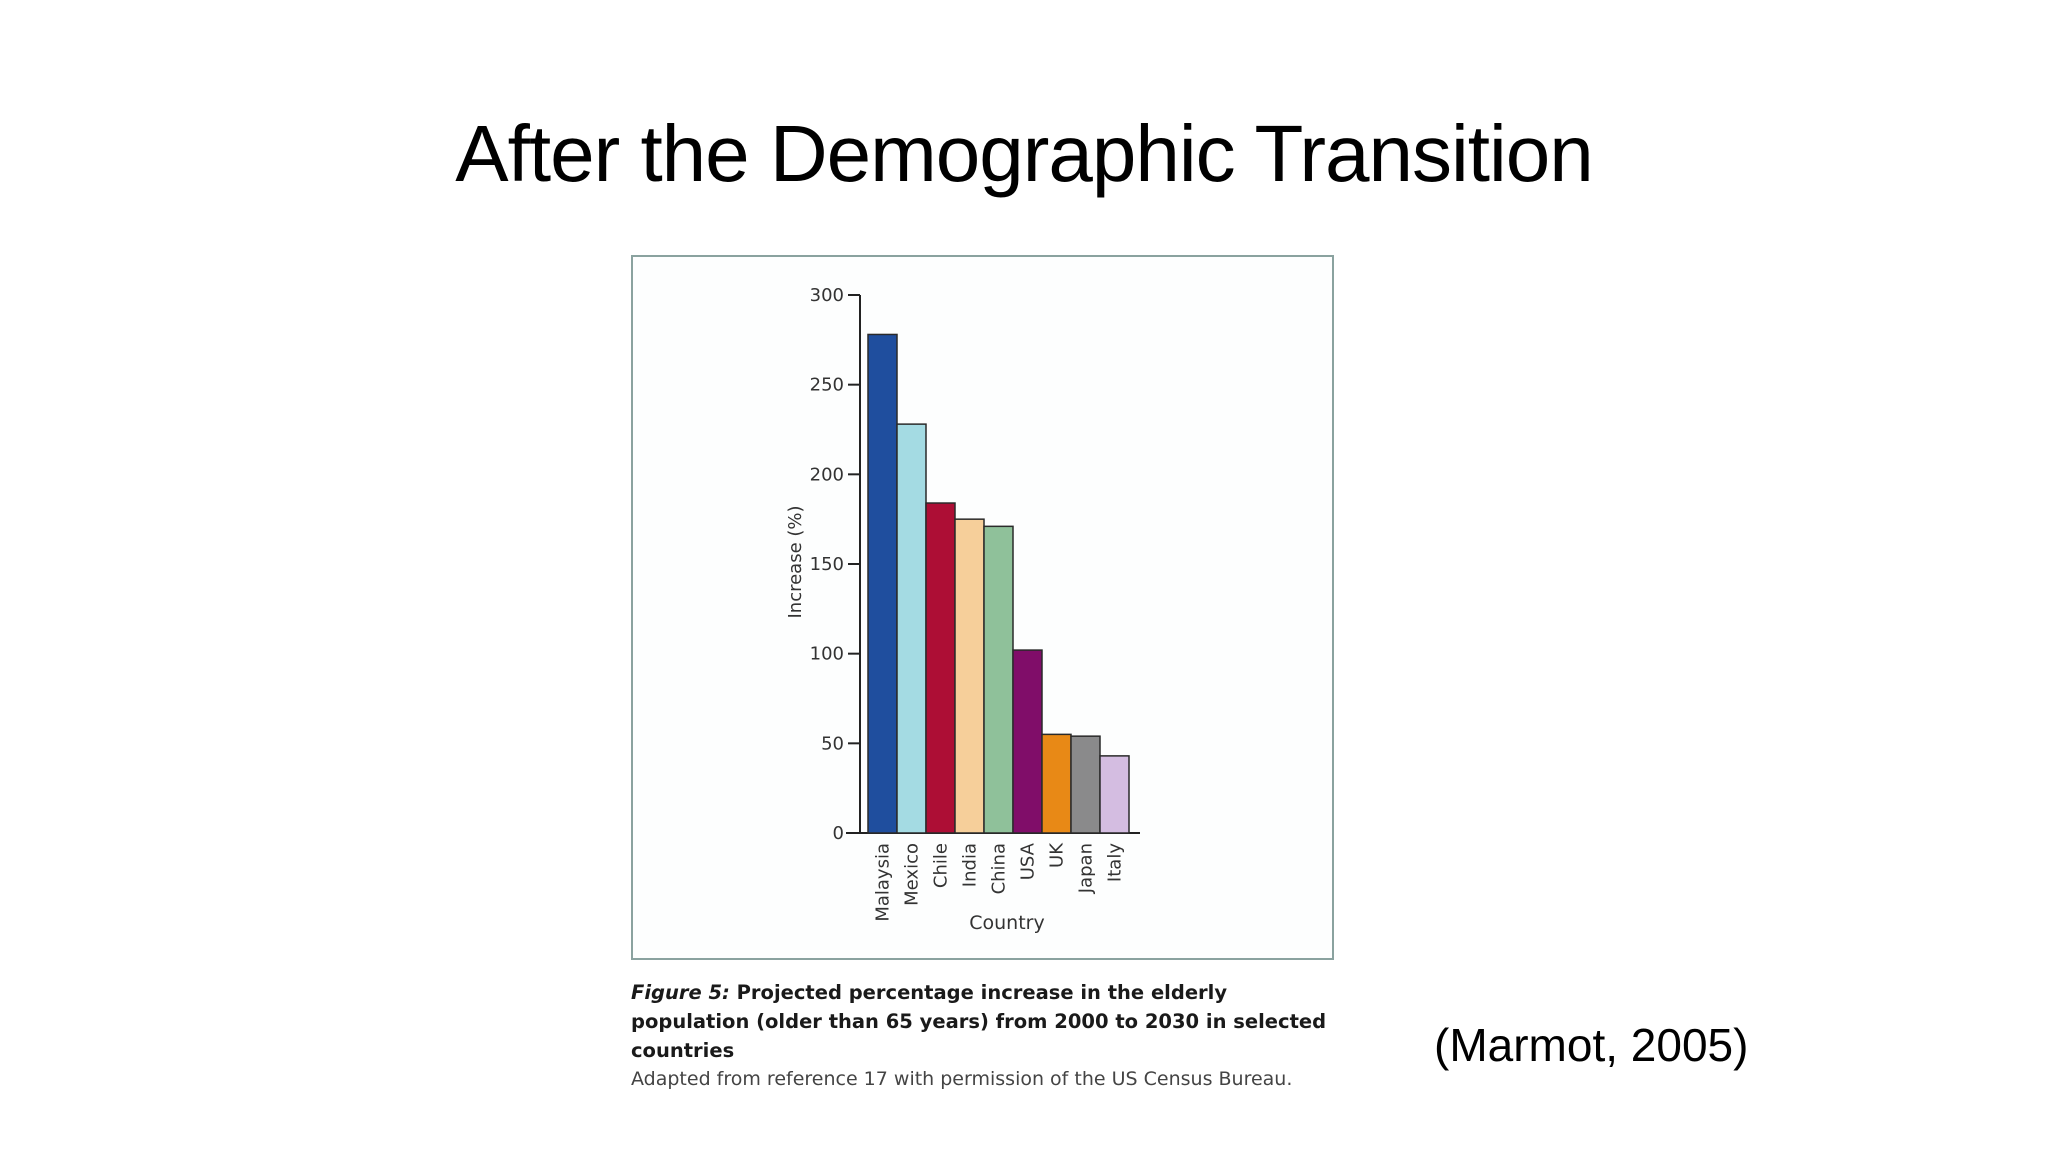 The image size is (2048, 1152). Describe the element at coordinates (883, 882) in the screenshot. I see `x-tick-label: Malaysia` at that location.